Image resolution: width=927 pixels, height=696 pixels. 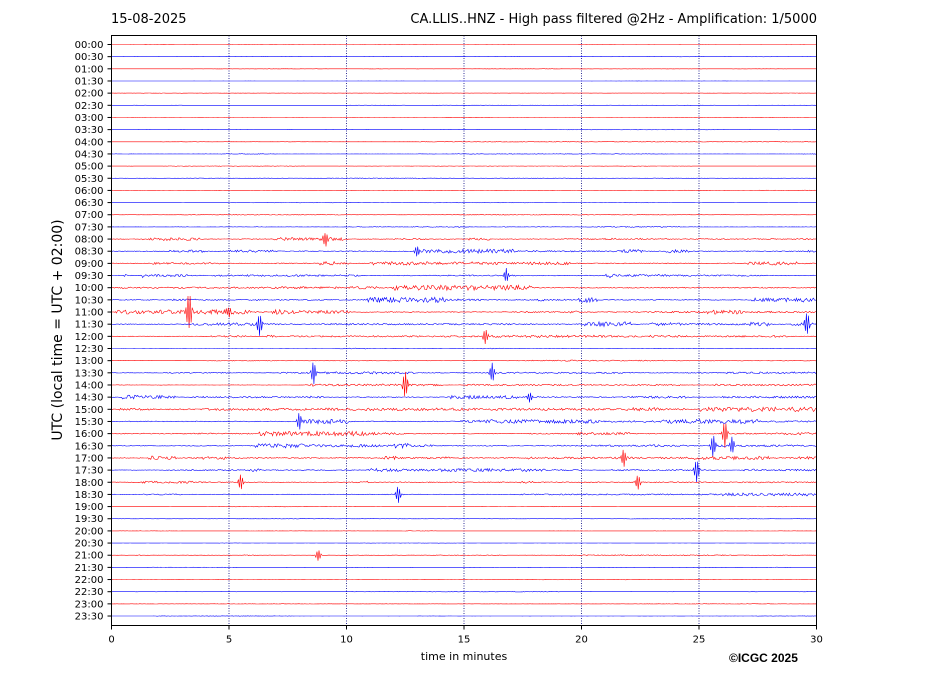 I want to click on y-tick-label: 16:30, so click(x=89, y=446).